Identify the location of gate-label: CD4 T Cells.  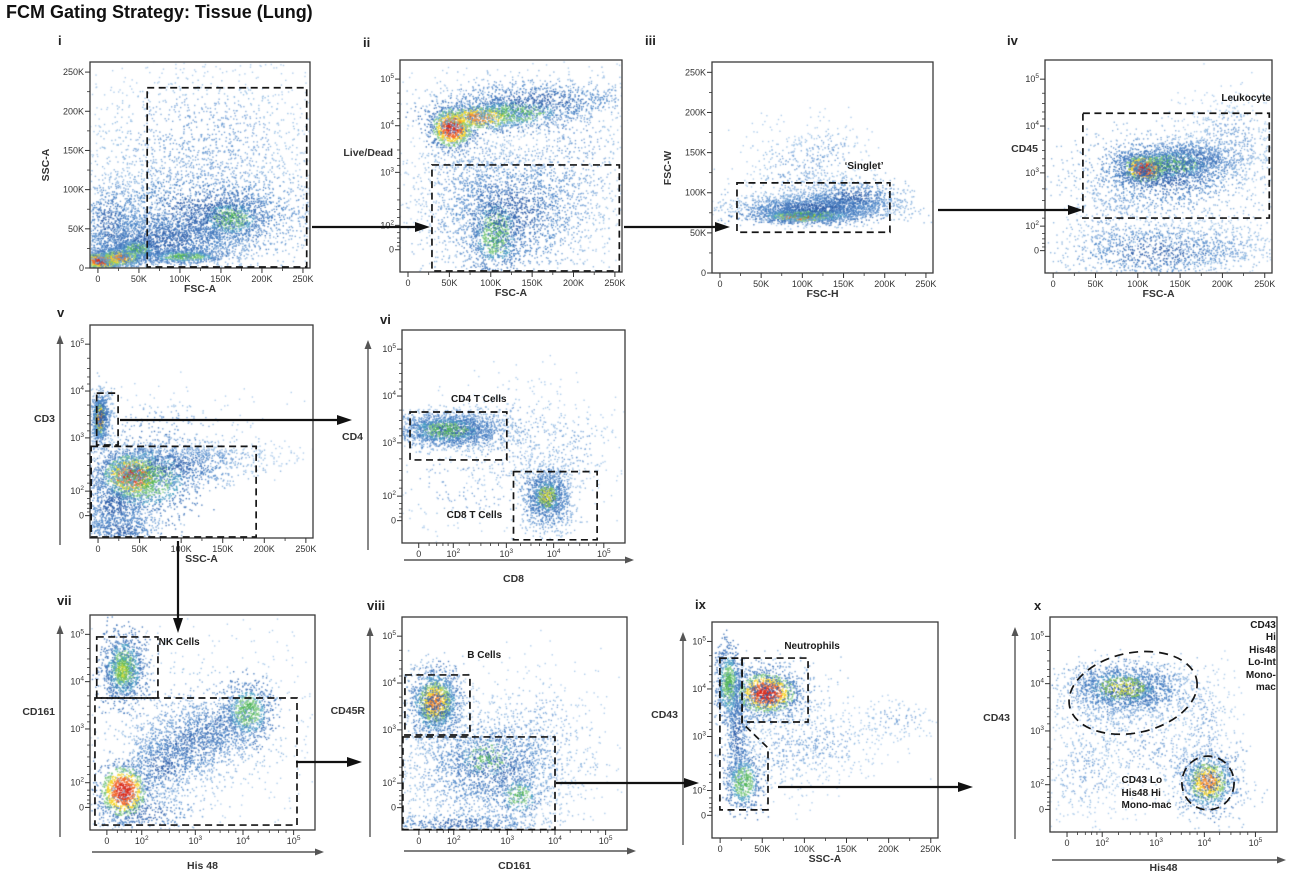
(479, 399).